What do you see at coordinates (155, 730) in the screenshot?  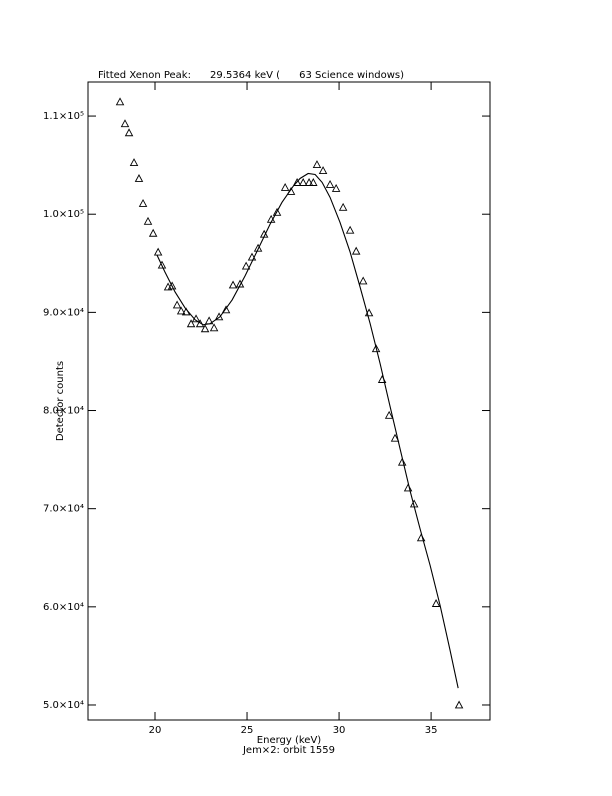 I see `x-tick-label: 20` at bounding box center [155, 730].